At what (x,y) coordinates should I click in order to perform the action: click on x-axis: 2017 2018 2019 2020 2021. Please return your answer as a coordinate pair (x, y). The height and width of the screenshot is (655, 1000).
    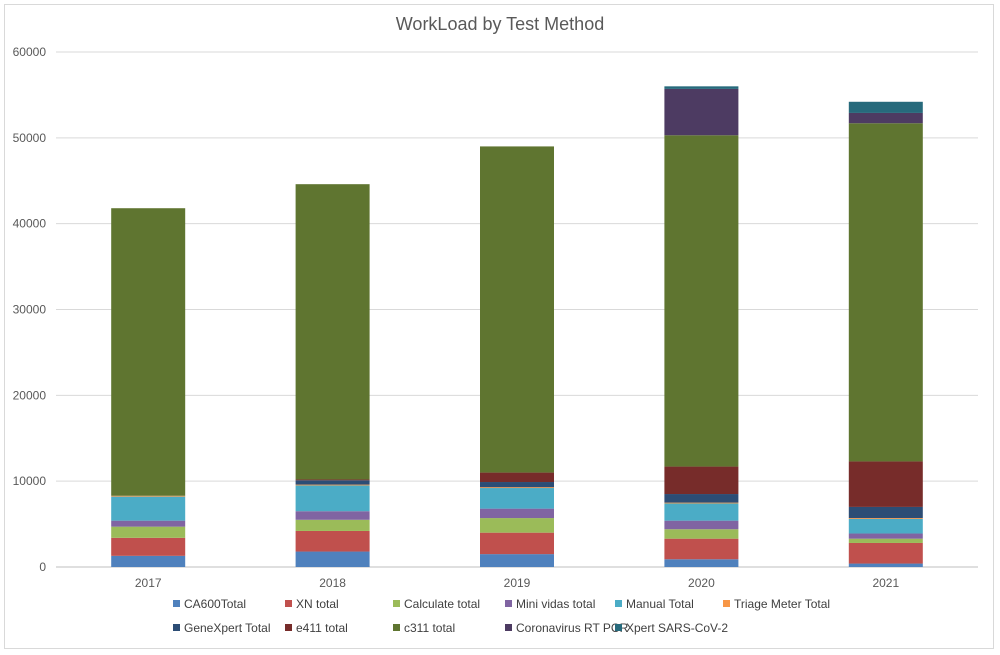
    Looking at the image, I should click on (517, 583).